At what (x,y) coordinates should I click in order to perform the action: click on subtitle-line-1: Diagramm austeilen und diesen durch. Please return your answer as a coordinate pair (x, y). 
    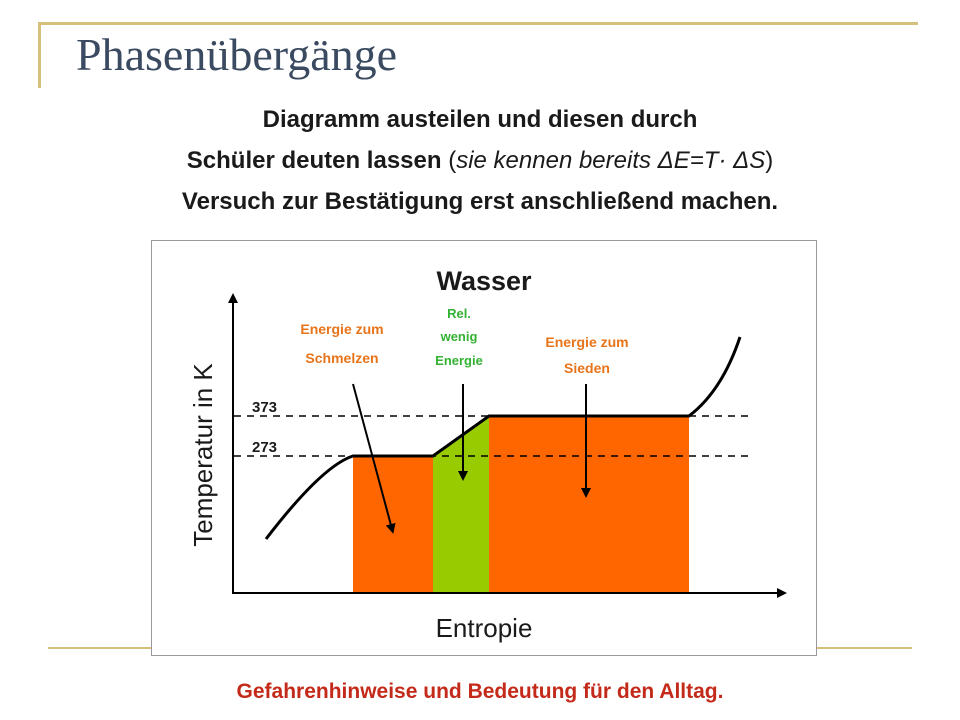
    Looking at the image, I should click on (480, 119).